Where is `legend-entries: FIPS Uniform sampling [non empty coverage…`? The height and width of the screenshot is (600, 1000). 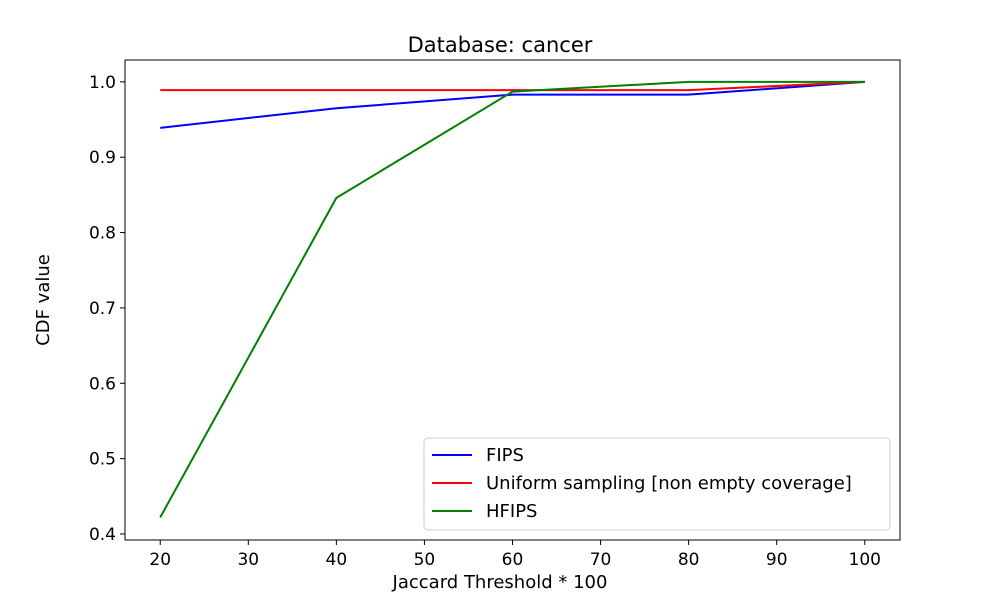
legend-entries: FIPS Uniform sampling [non empty coverage… is located at coordinates (642, 483).